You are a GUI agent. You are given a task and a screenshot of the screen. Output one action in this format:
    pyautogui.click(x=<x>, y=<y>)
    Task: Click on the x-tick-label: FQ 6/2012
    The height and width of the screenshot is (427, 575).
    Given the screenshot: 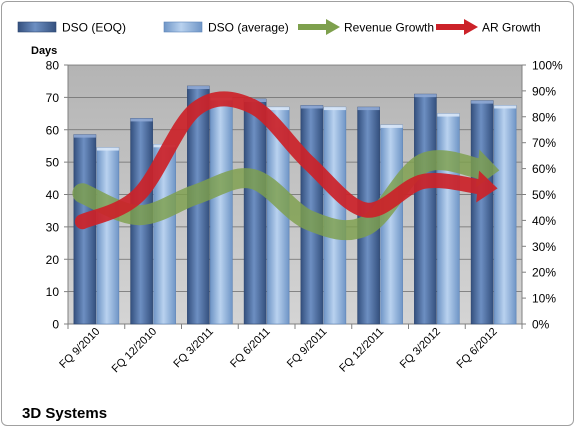 What is the action you would take?
    pyautogui.click(x=477, y=348)
    